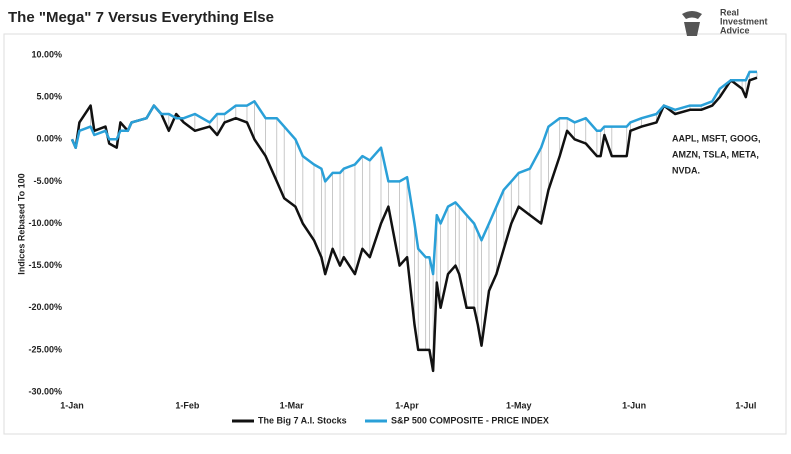  I want to click on chart-title: The "Mega" 7 Versus Everything Else, so click(141, 17).